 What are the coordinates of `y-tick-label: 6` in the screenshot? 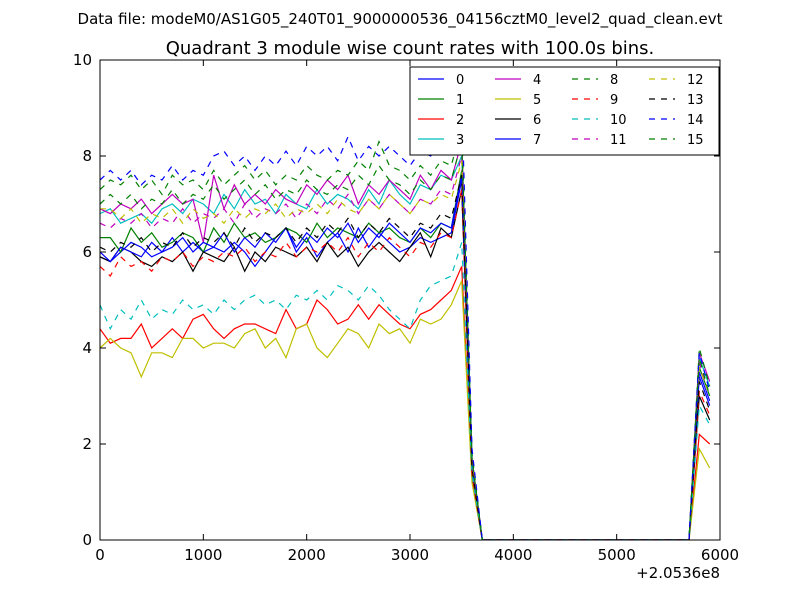 It's located at (87, 252).